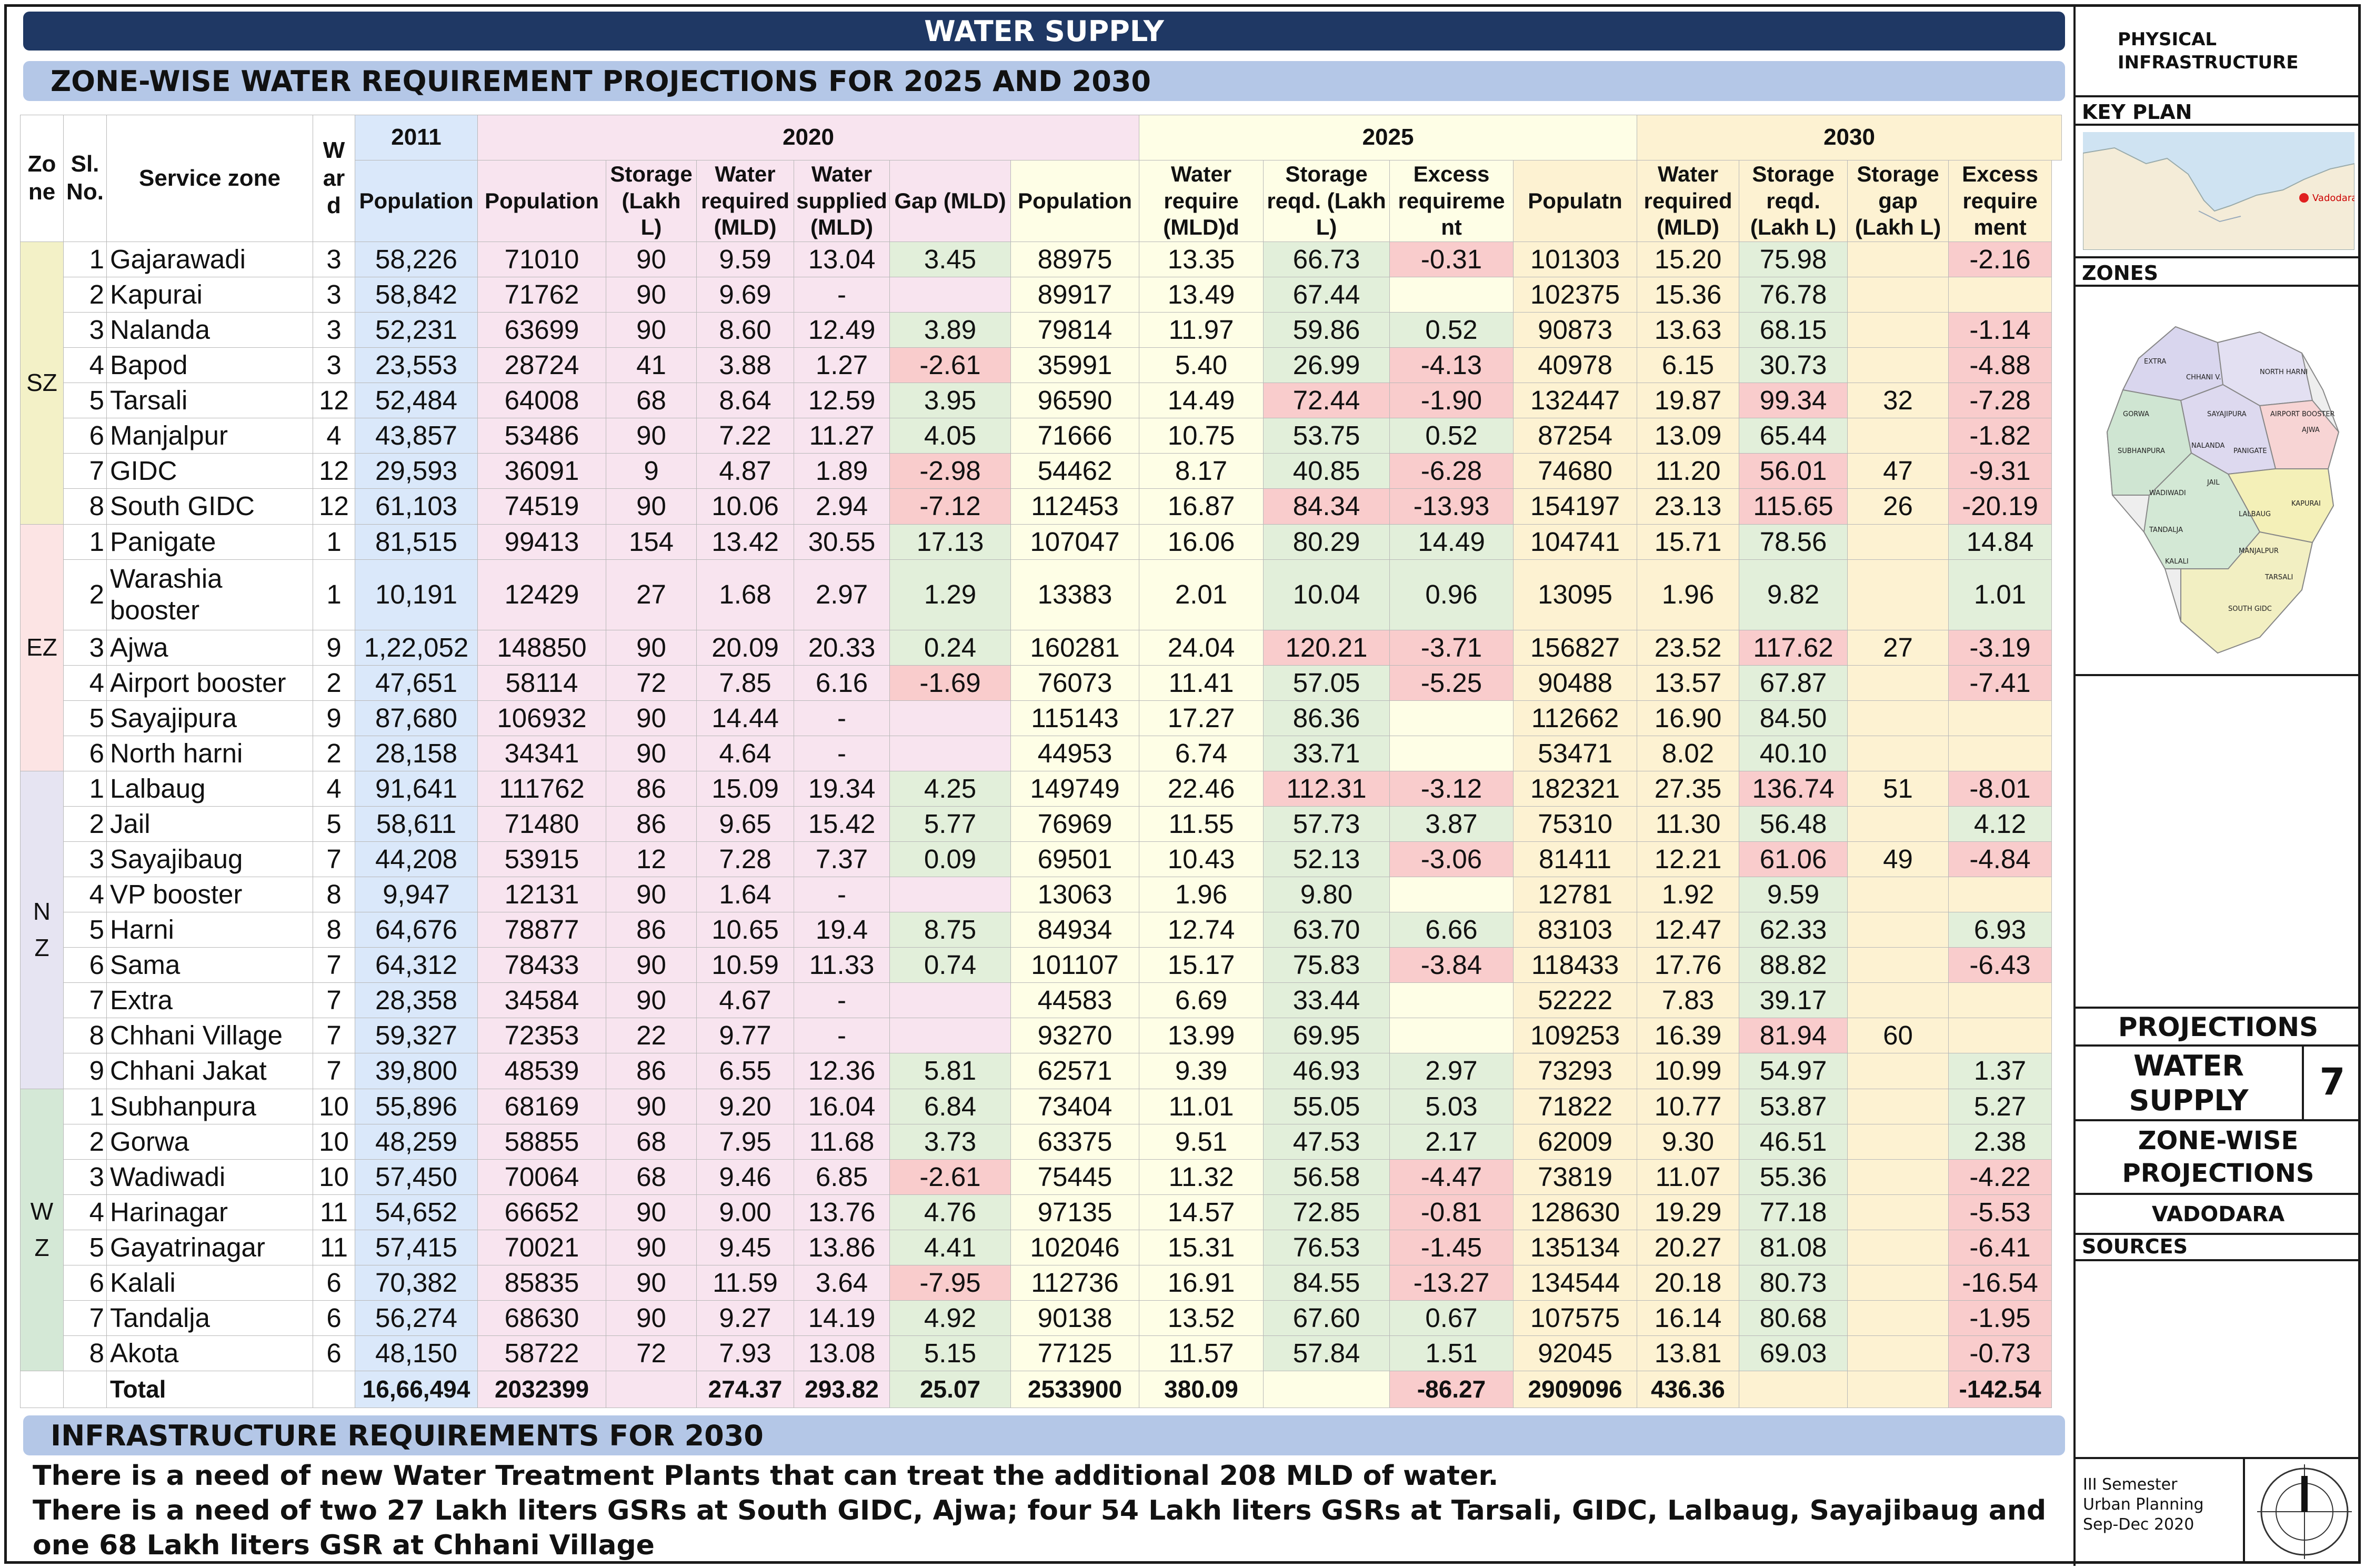  I want to click on cell-excess-2030: -7.28, so click(2000, 401).